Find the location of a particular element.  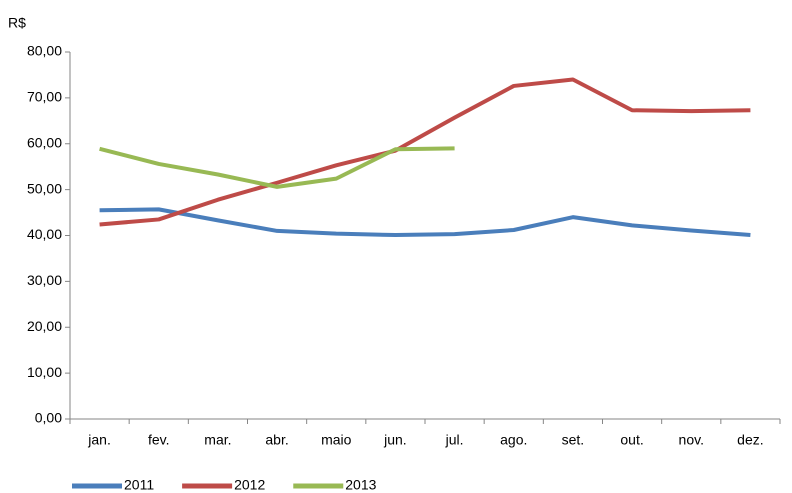

x-tick-label: nov. is located at coordinates (691, 440).